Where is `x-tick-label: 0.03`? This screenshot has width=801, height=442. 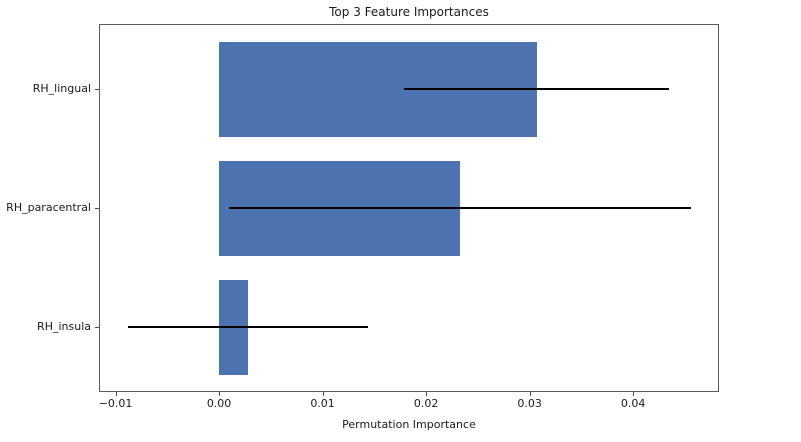
x-tick-label: 0.03 is located at coordinates (529, 403).